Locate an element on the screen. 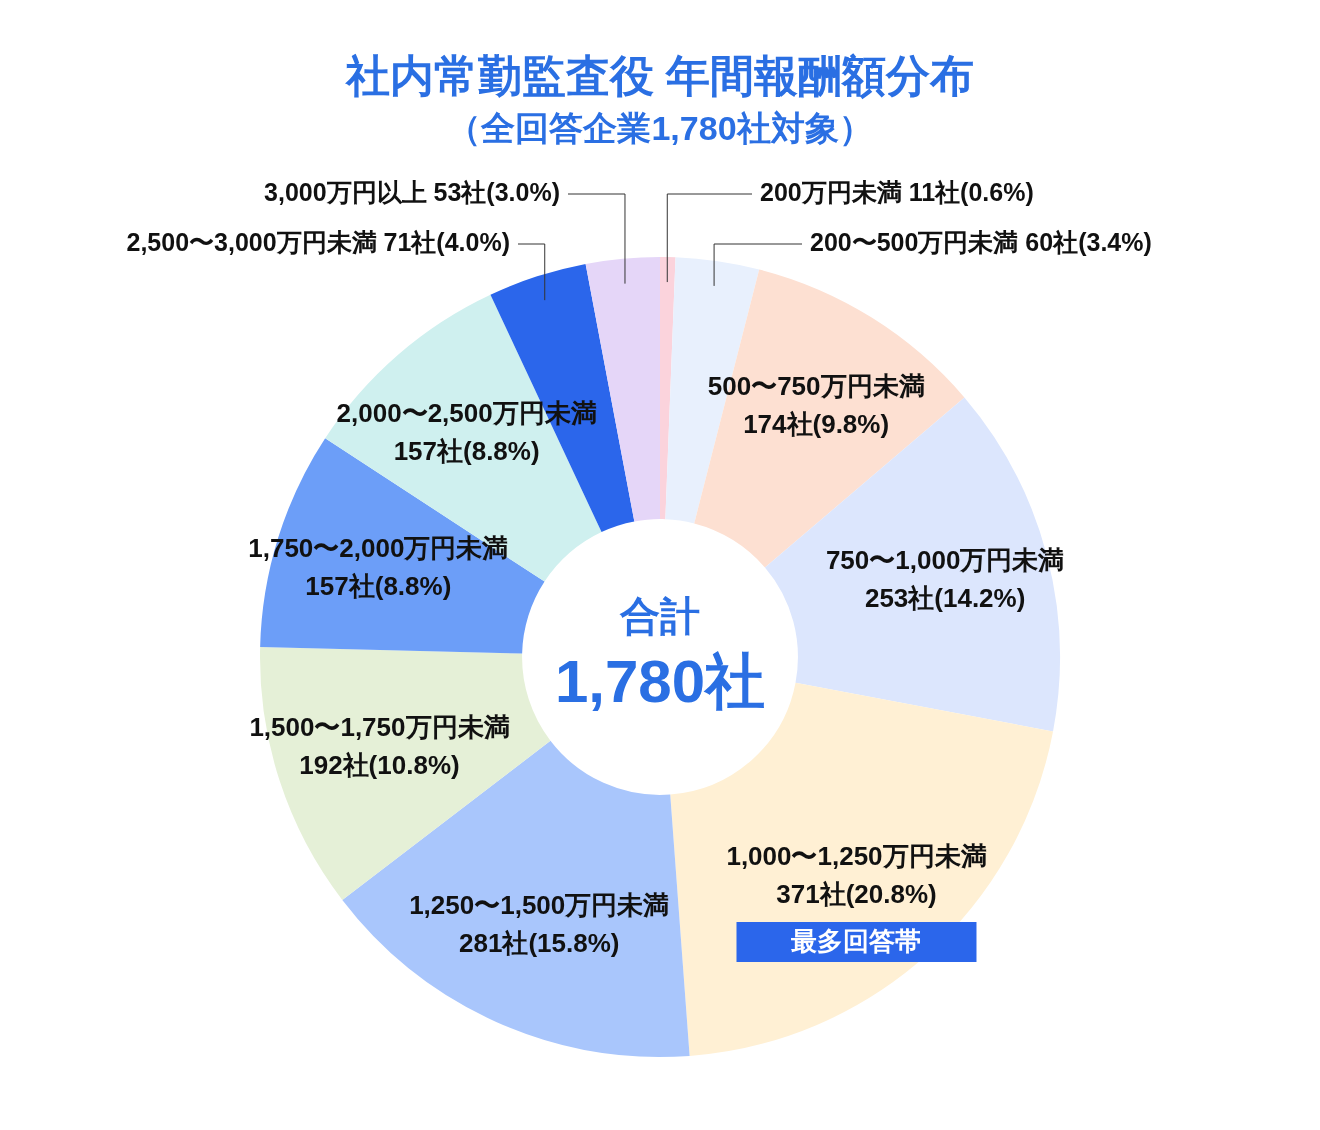  slice-label: 1,000〜1,250万円未満 is located at coordinates (856, 856).